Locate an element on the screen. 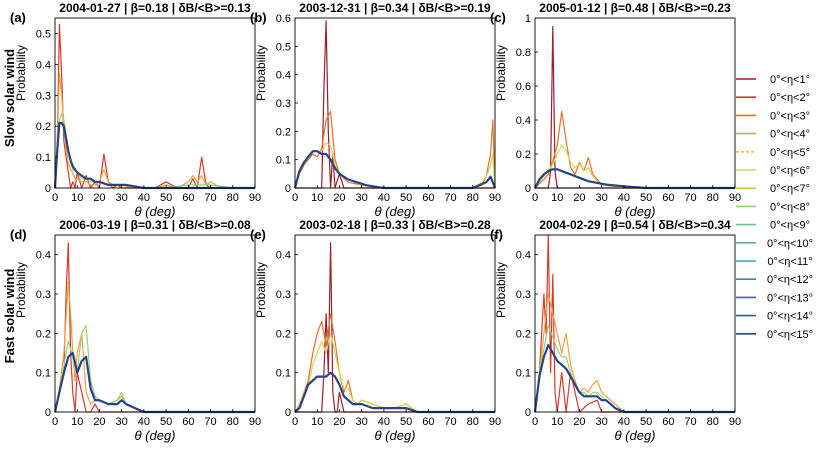 Image resolution: width=820 pixels, height=453 pixels. legend-label: 0°<η<7° is located at coordinates (790, 189).